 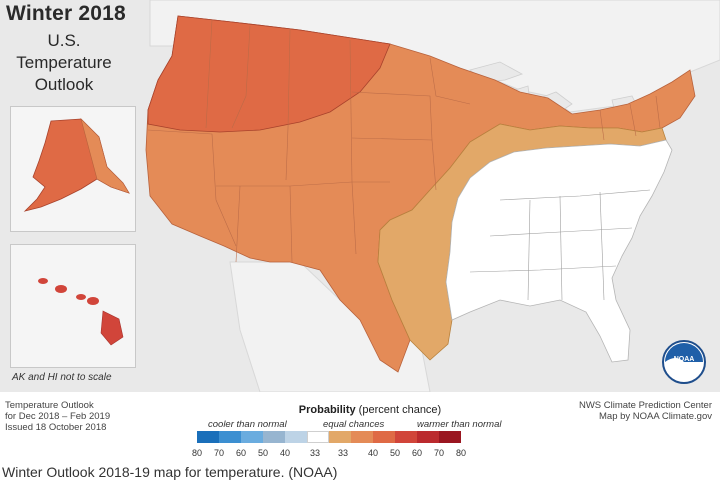 I want to click on note-outlook-name: Temperature Outlook, so click(x=49, y=405).